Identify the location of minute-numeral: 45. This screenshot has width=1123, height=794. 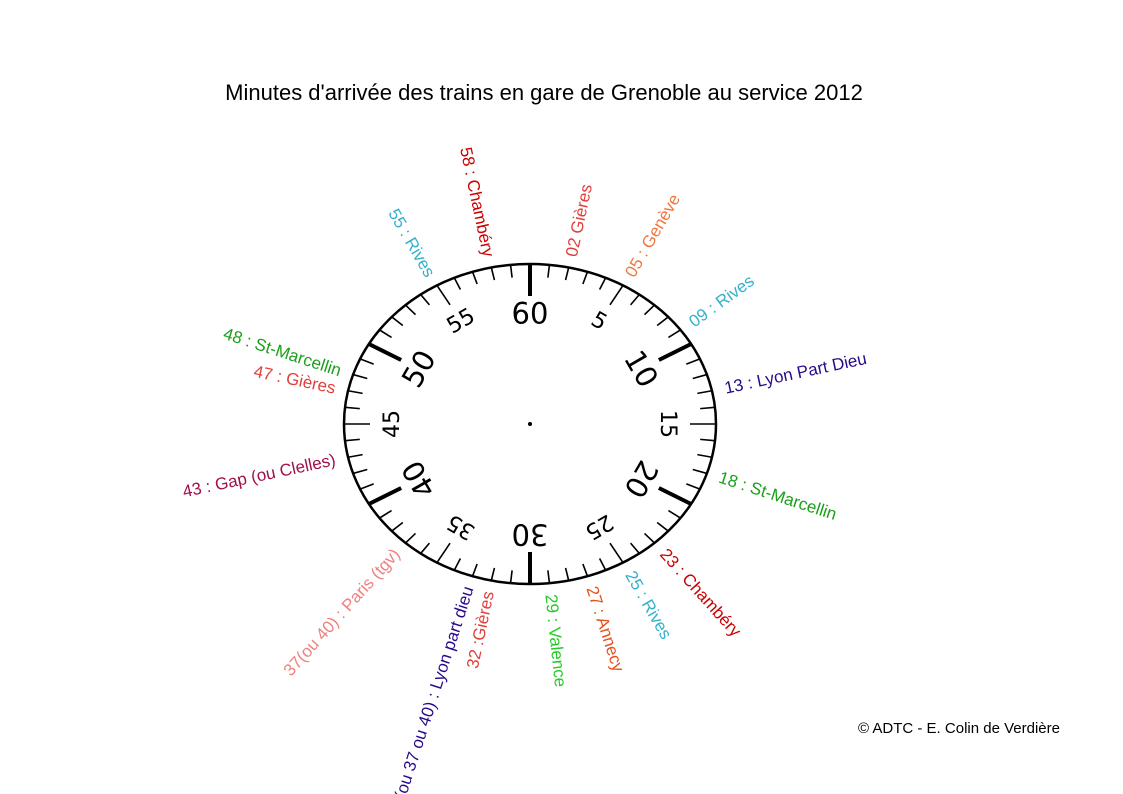
(392, 424).